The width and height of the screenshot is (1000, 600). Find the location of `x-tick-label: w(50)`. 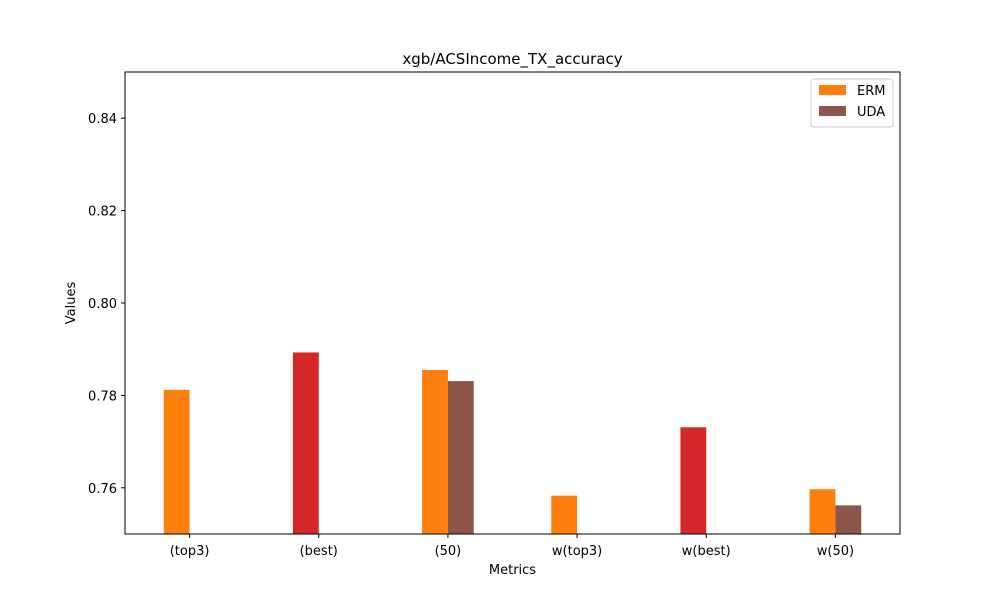

x-tick-label: w(50) is located at coordinates (835, 551).